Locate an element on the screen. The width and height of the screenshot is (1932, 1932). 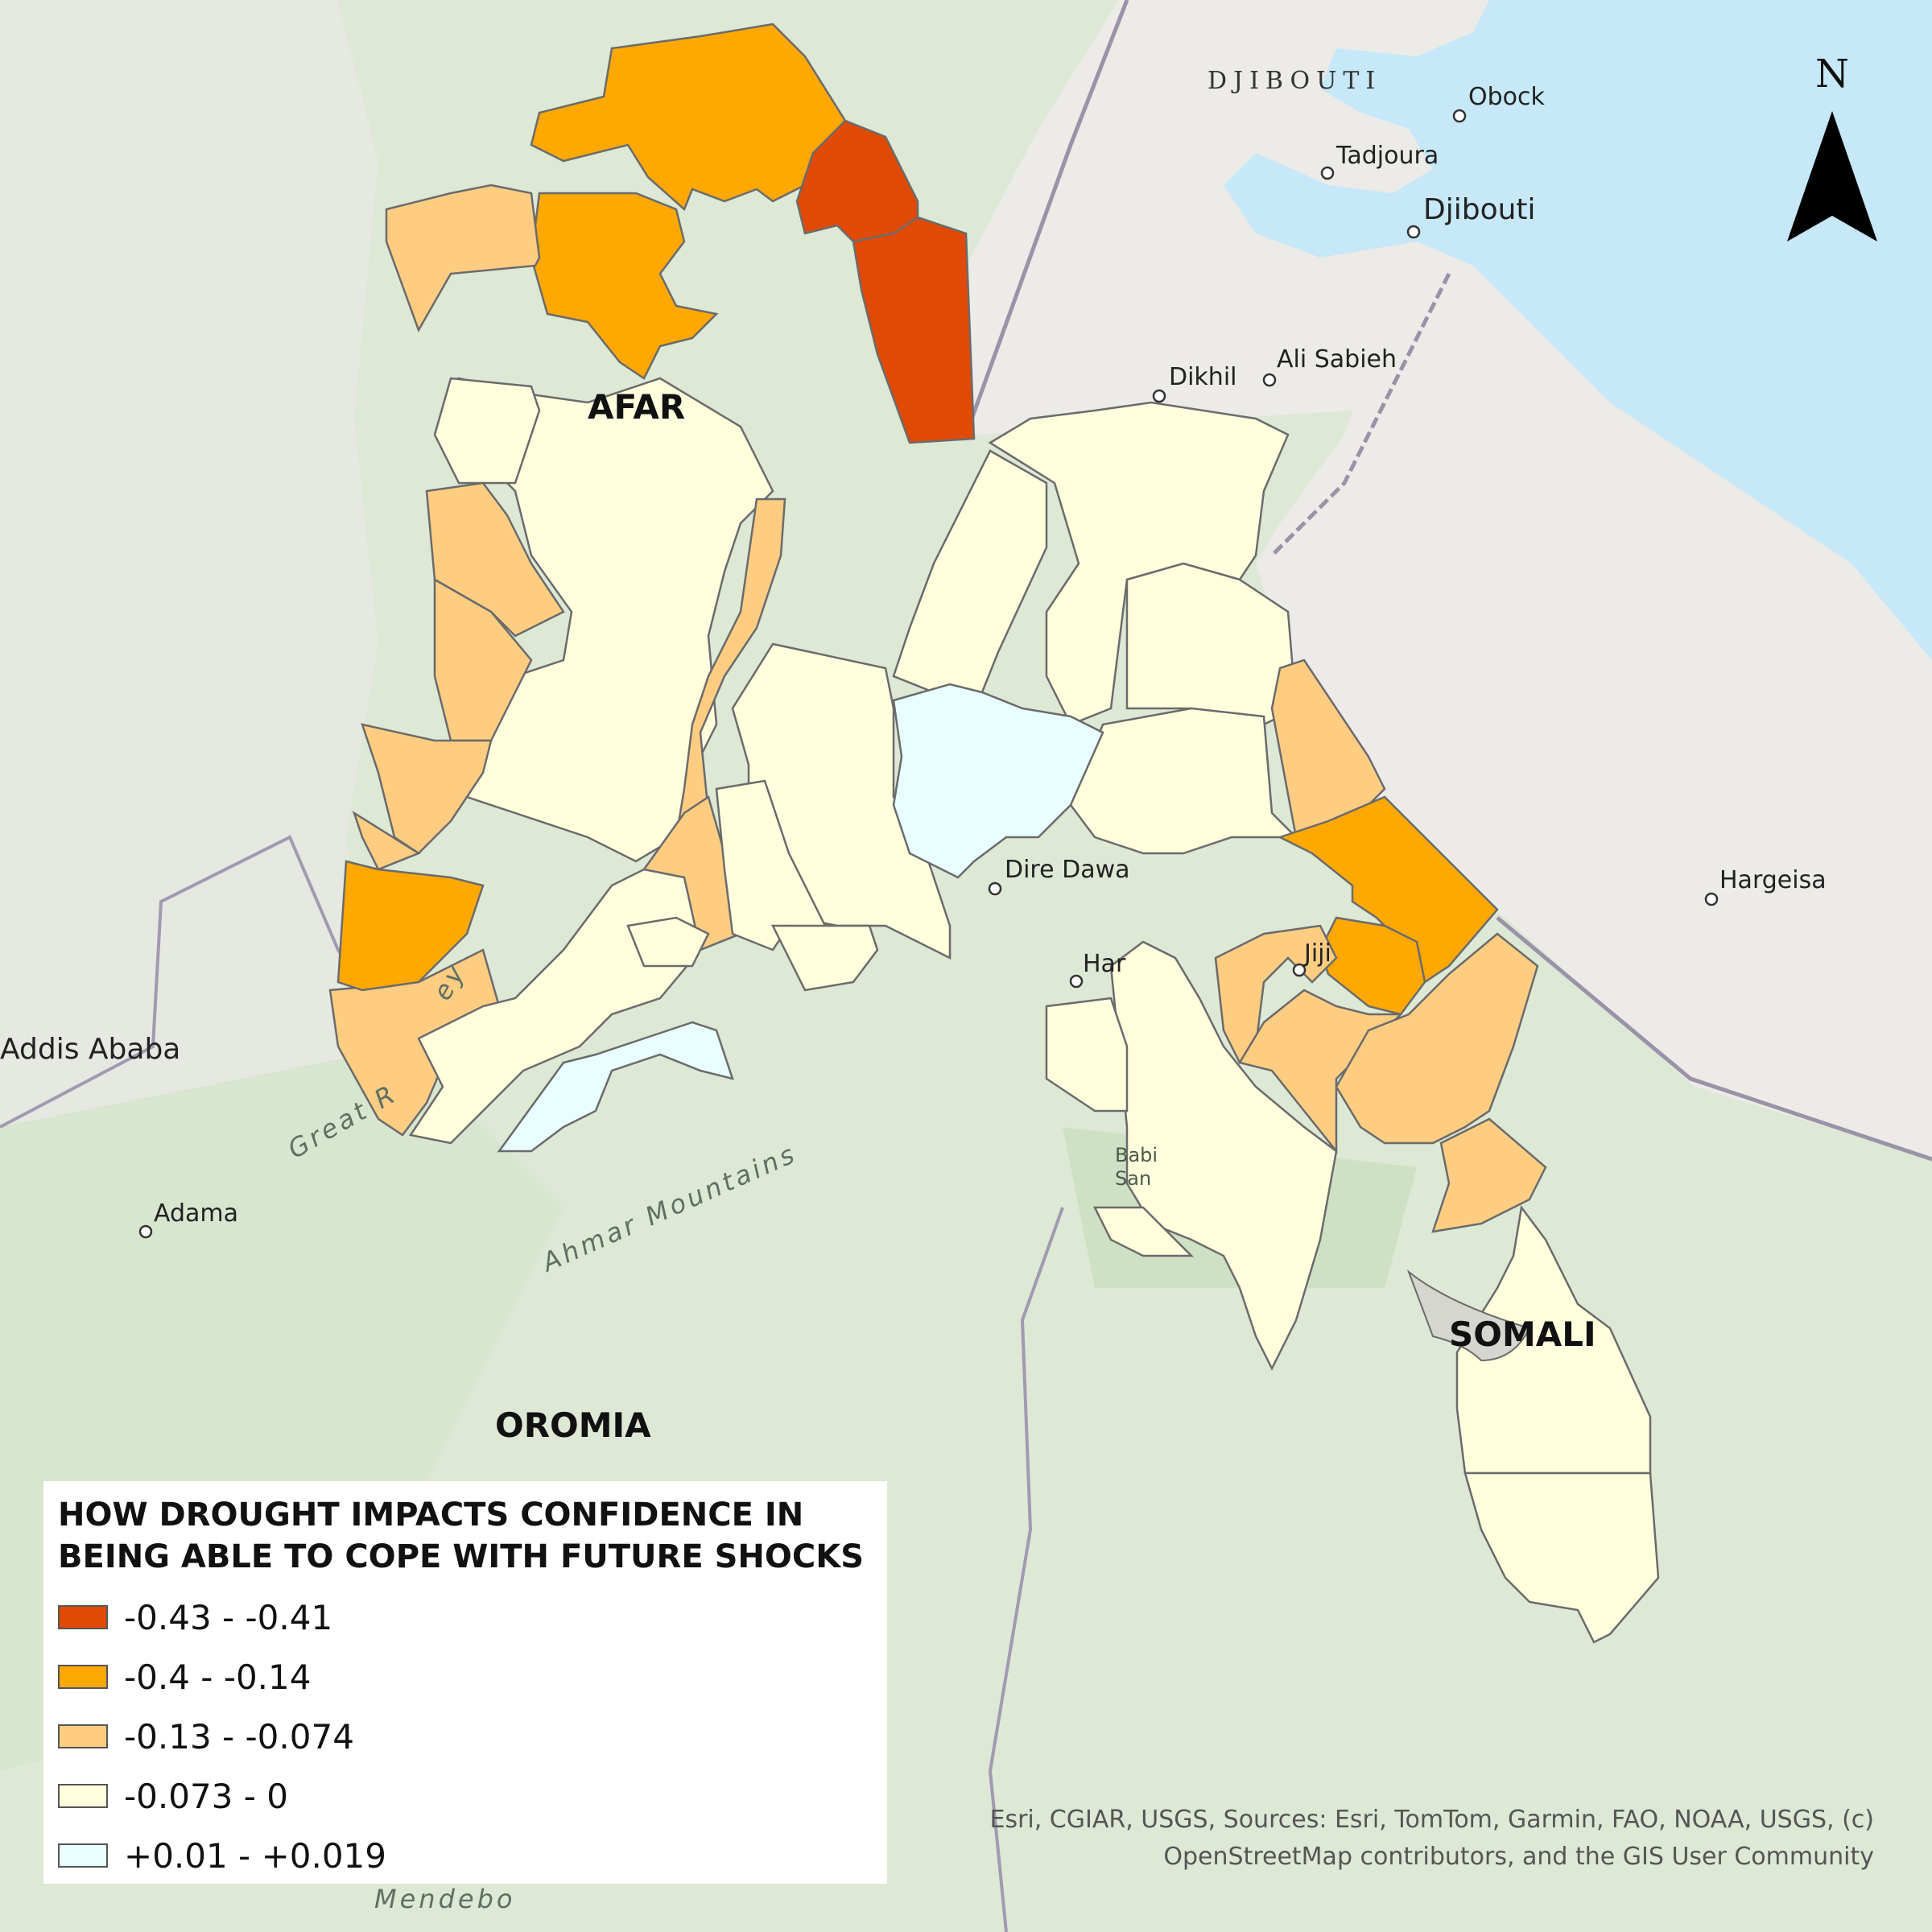
legend-item: -0.43 - -0.41 is located at coordinates (465, 1617).